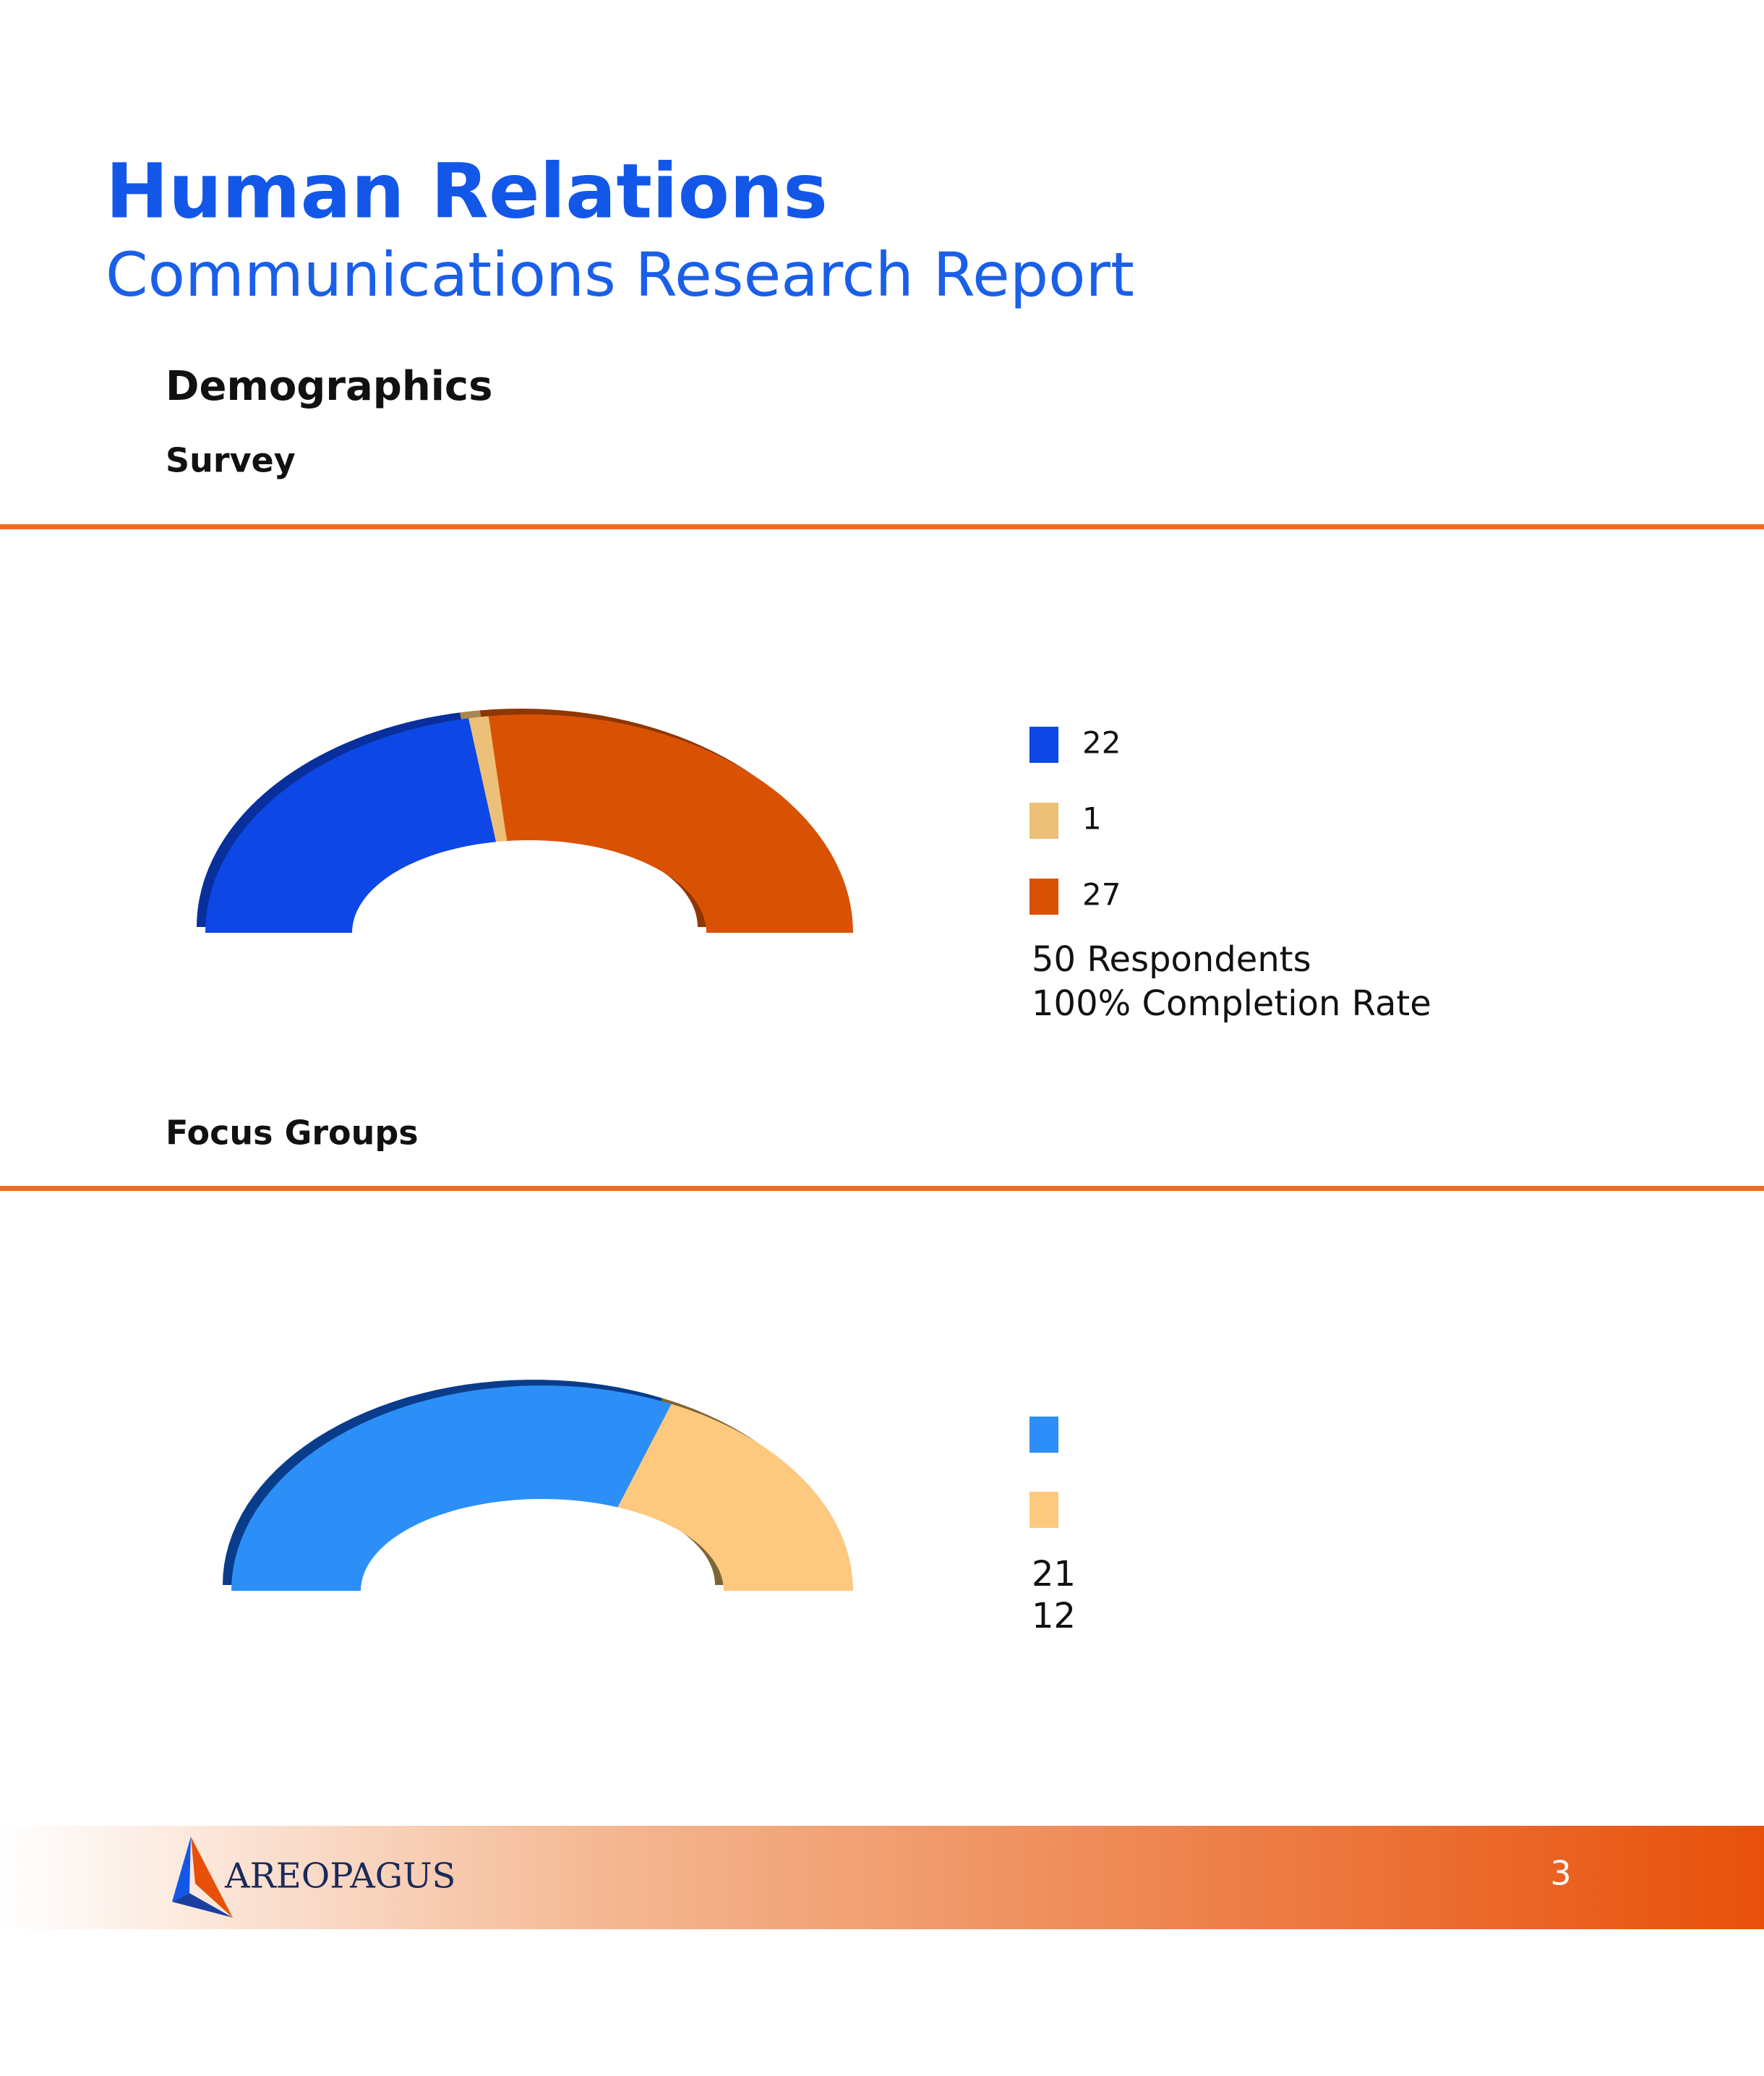  What do you see at coordinates (1092, 819) in the screenshot?
I see `legend-label: 1` at bounding box center [1092, 819].